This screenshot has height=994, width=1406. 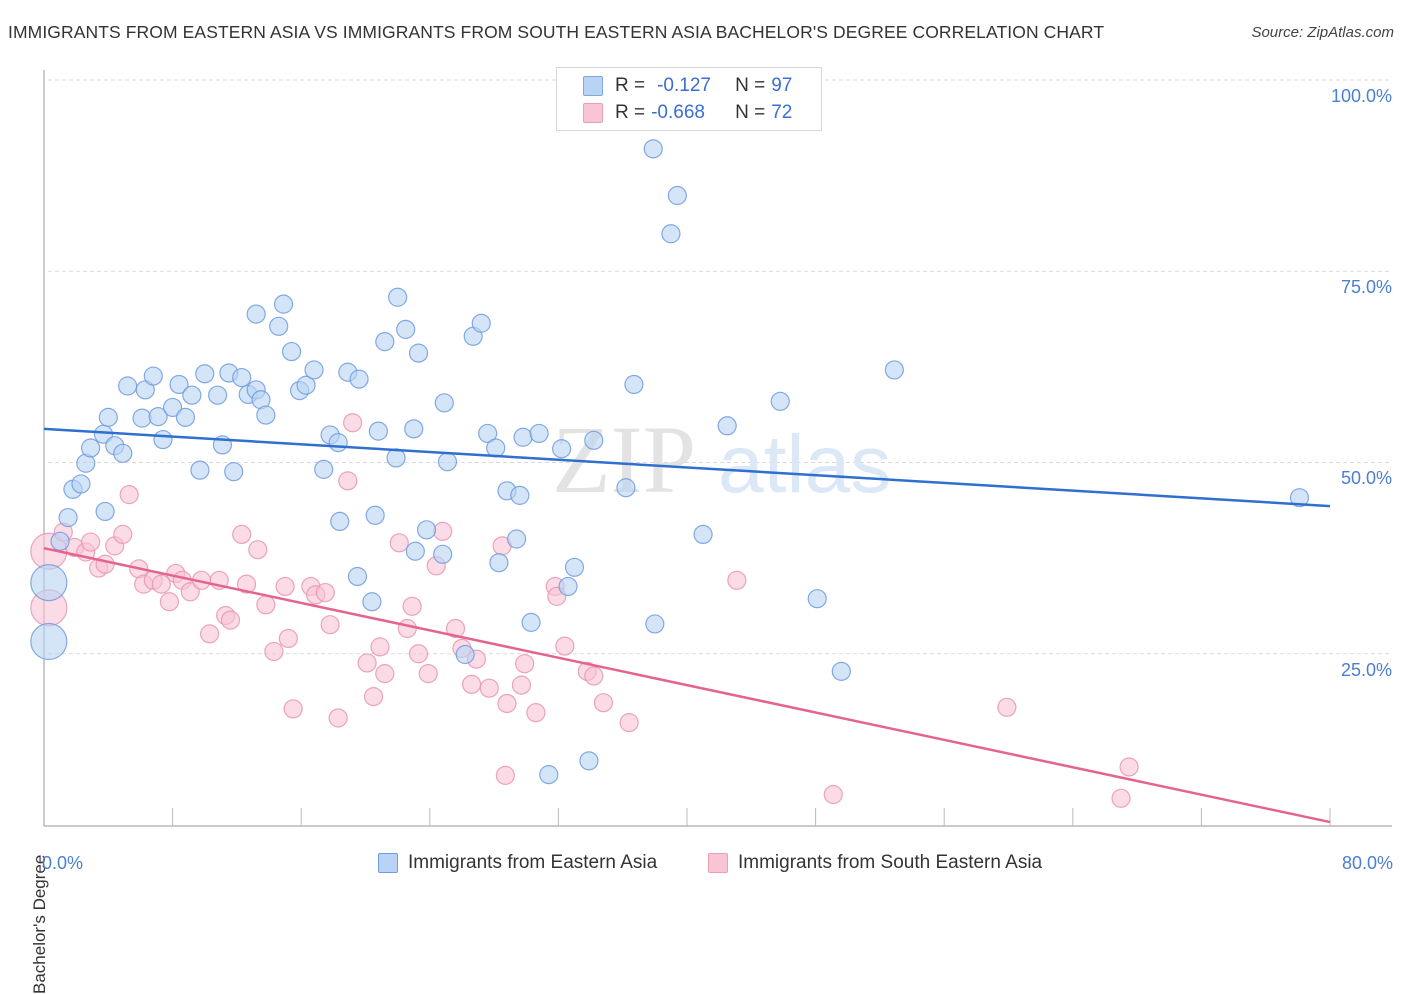 I want to click on y-tick-label: 25.0%, so click(x=1366, y=670).